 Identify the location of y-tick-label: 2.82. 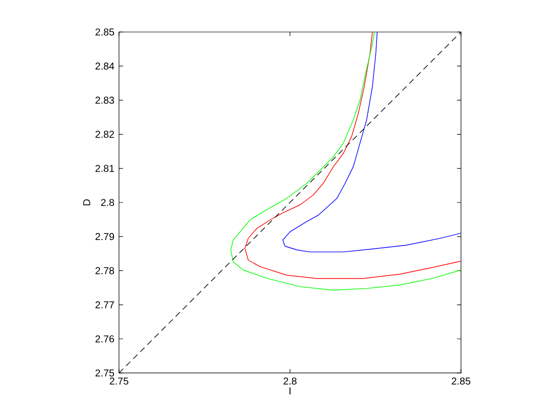
(105, 134).